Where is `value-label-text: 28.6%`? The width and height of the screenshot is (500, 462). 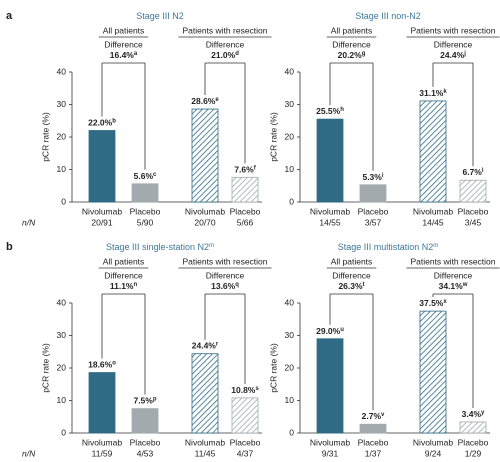 value-label-text: 28.6% is located at coordinates (203, 101).